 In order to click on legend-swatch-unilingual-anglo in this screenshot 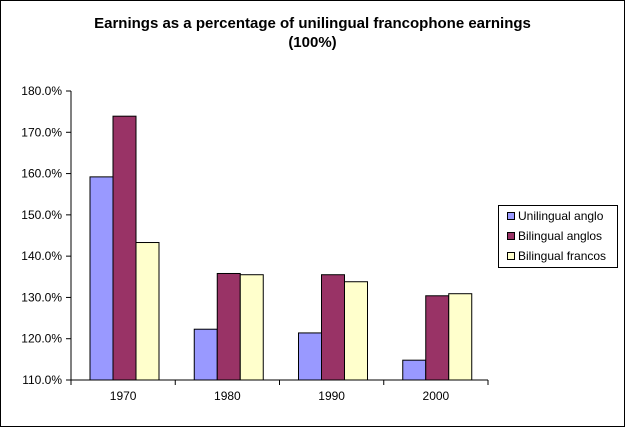, I will do `click(511, 216)`.